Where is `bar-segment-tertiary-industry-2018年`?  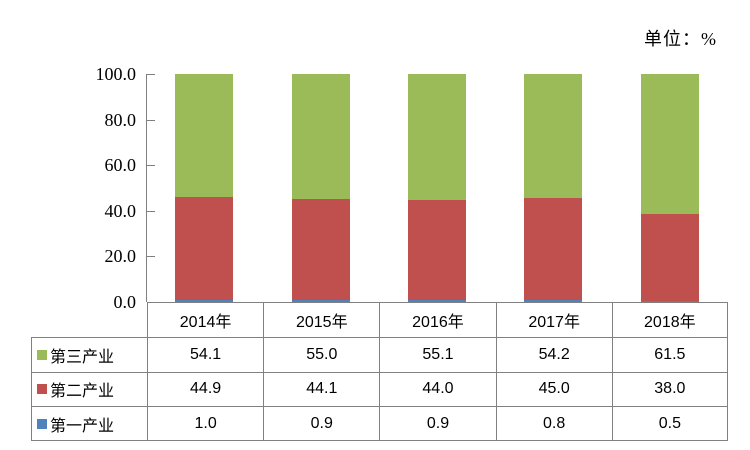 bar-segment-tertiary-industry-2018年 is located at coordinates (669, 144).